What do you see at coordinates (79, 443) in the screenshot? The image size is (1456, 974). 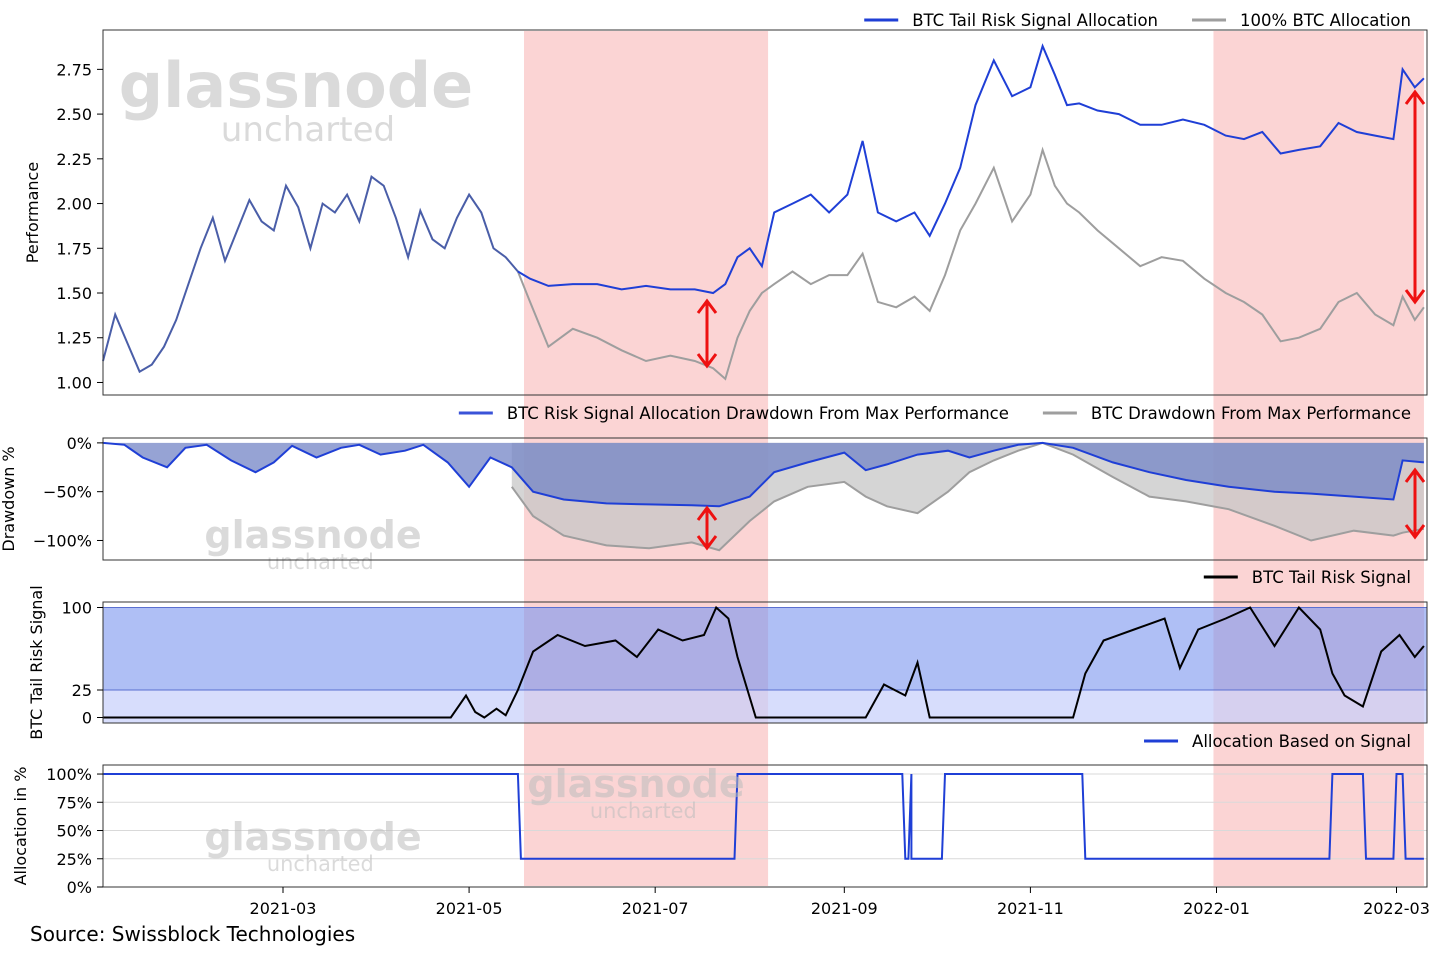 I see `drawdown-ytick-label-0: 0%` at bounding box center [79, 443].